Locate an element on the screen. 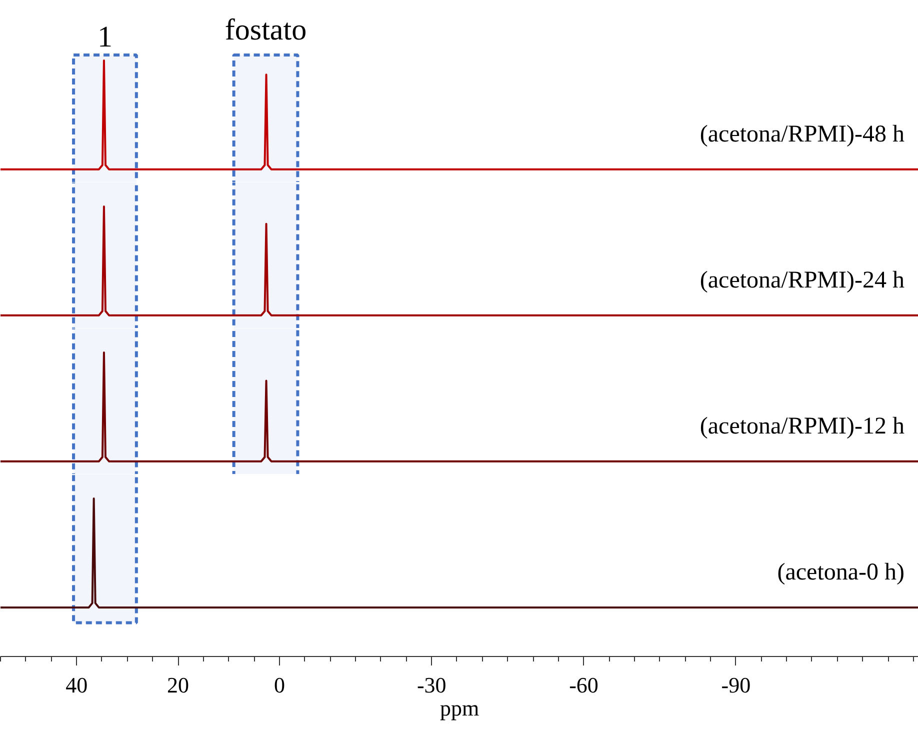 This screenshot has height=742, width=918. x-tick-label: 0 is located at coordinates (279, 685).